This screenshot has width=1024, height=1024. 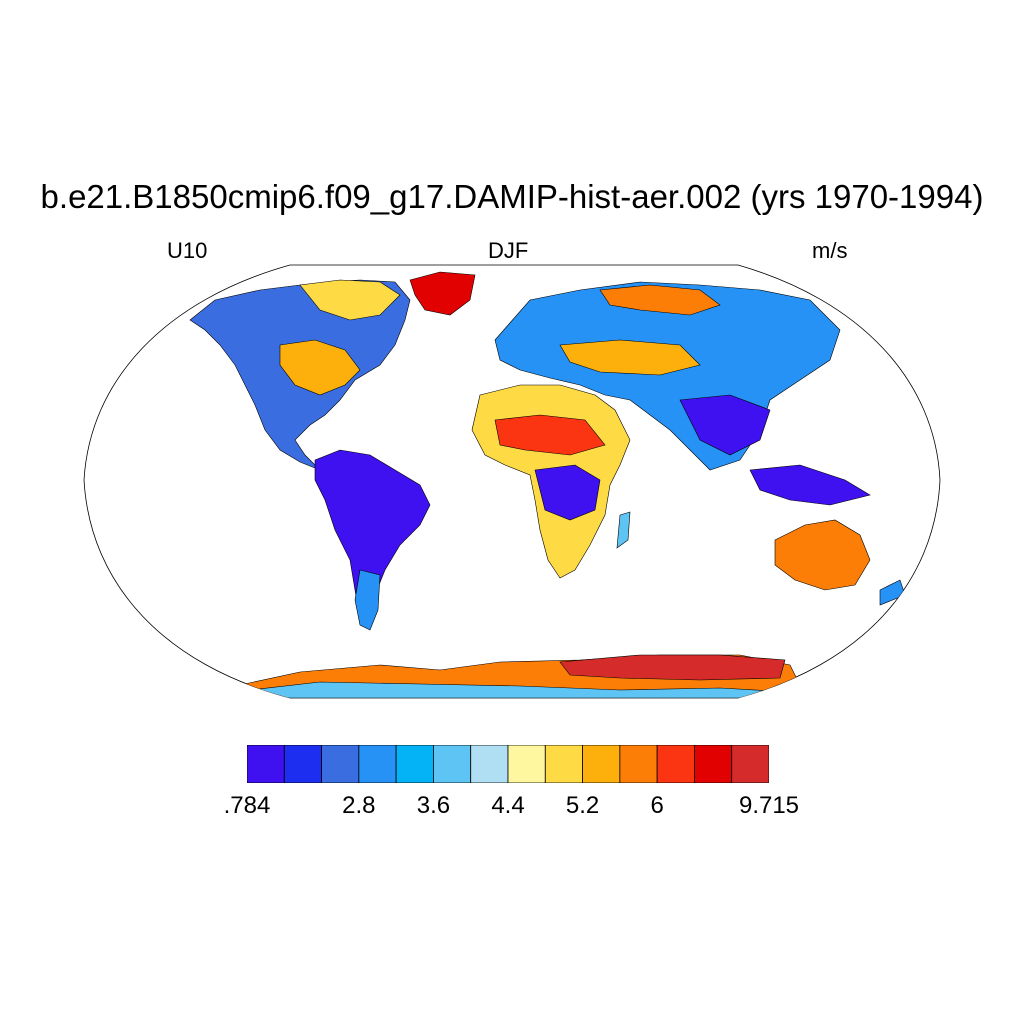 What do you see at coordinates (508, 805) in the screenshot?
I see `colorbar-tick-label: 4.4` at bounding box center [508, 805].